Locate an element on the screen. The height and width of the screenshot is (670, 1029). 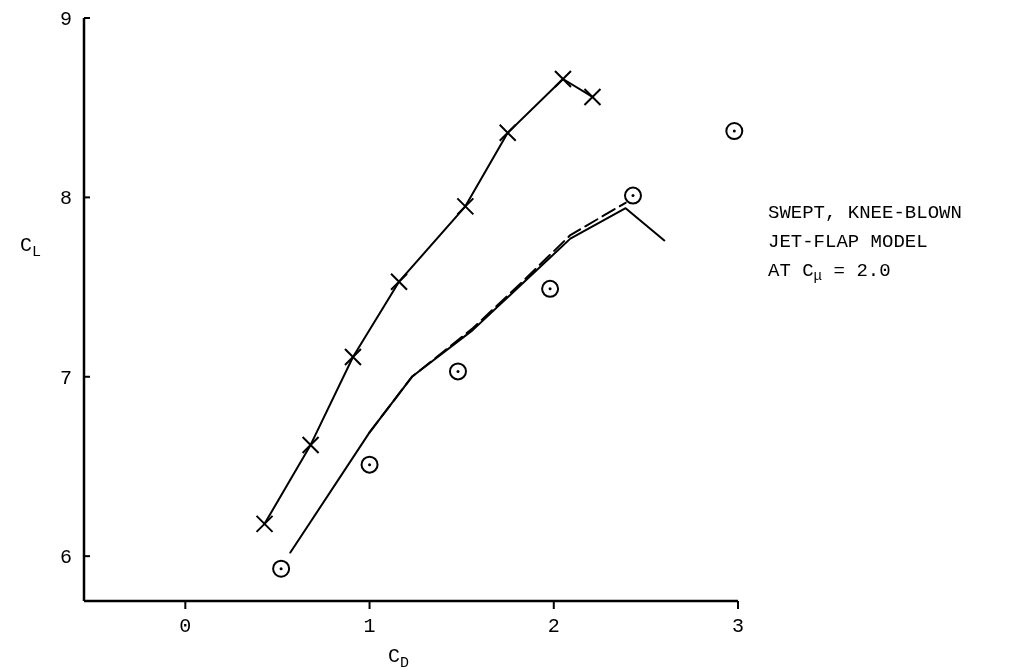
x-tick-label: 2 is located at coordinates (553, 626).